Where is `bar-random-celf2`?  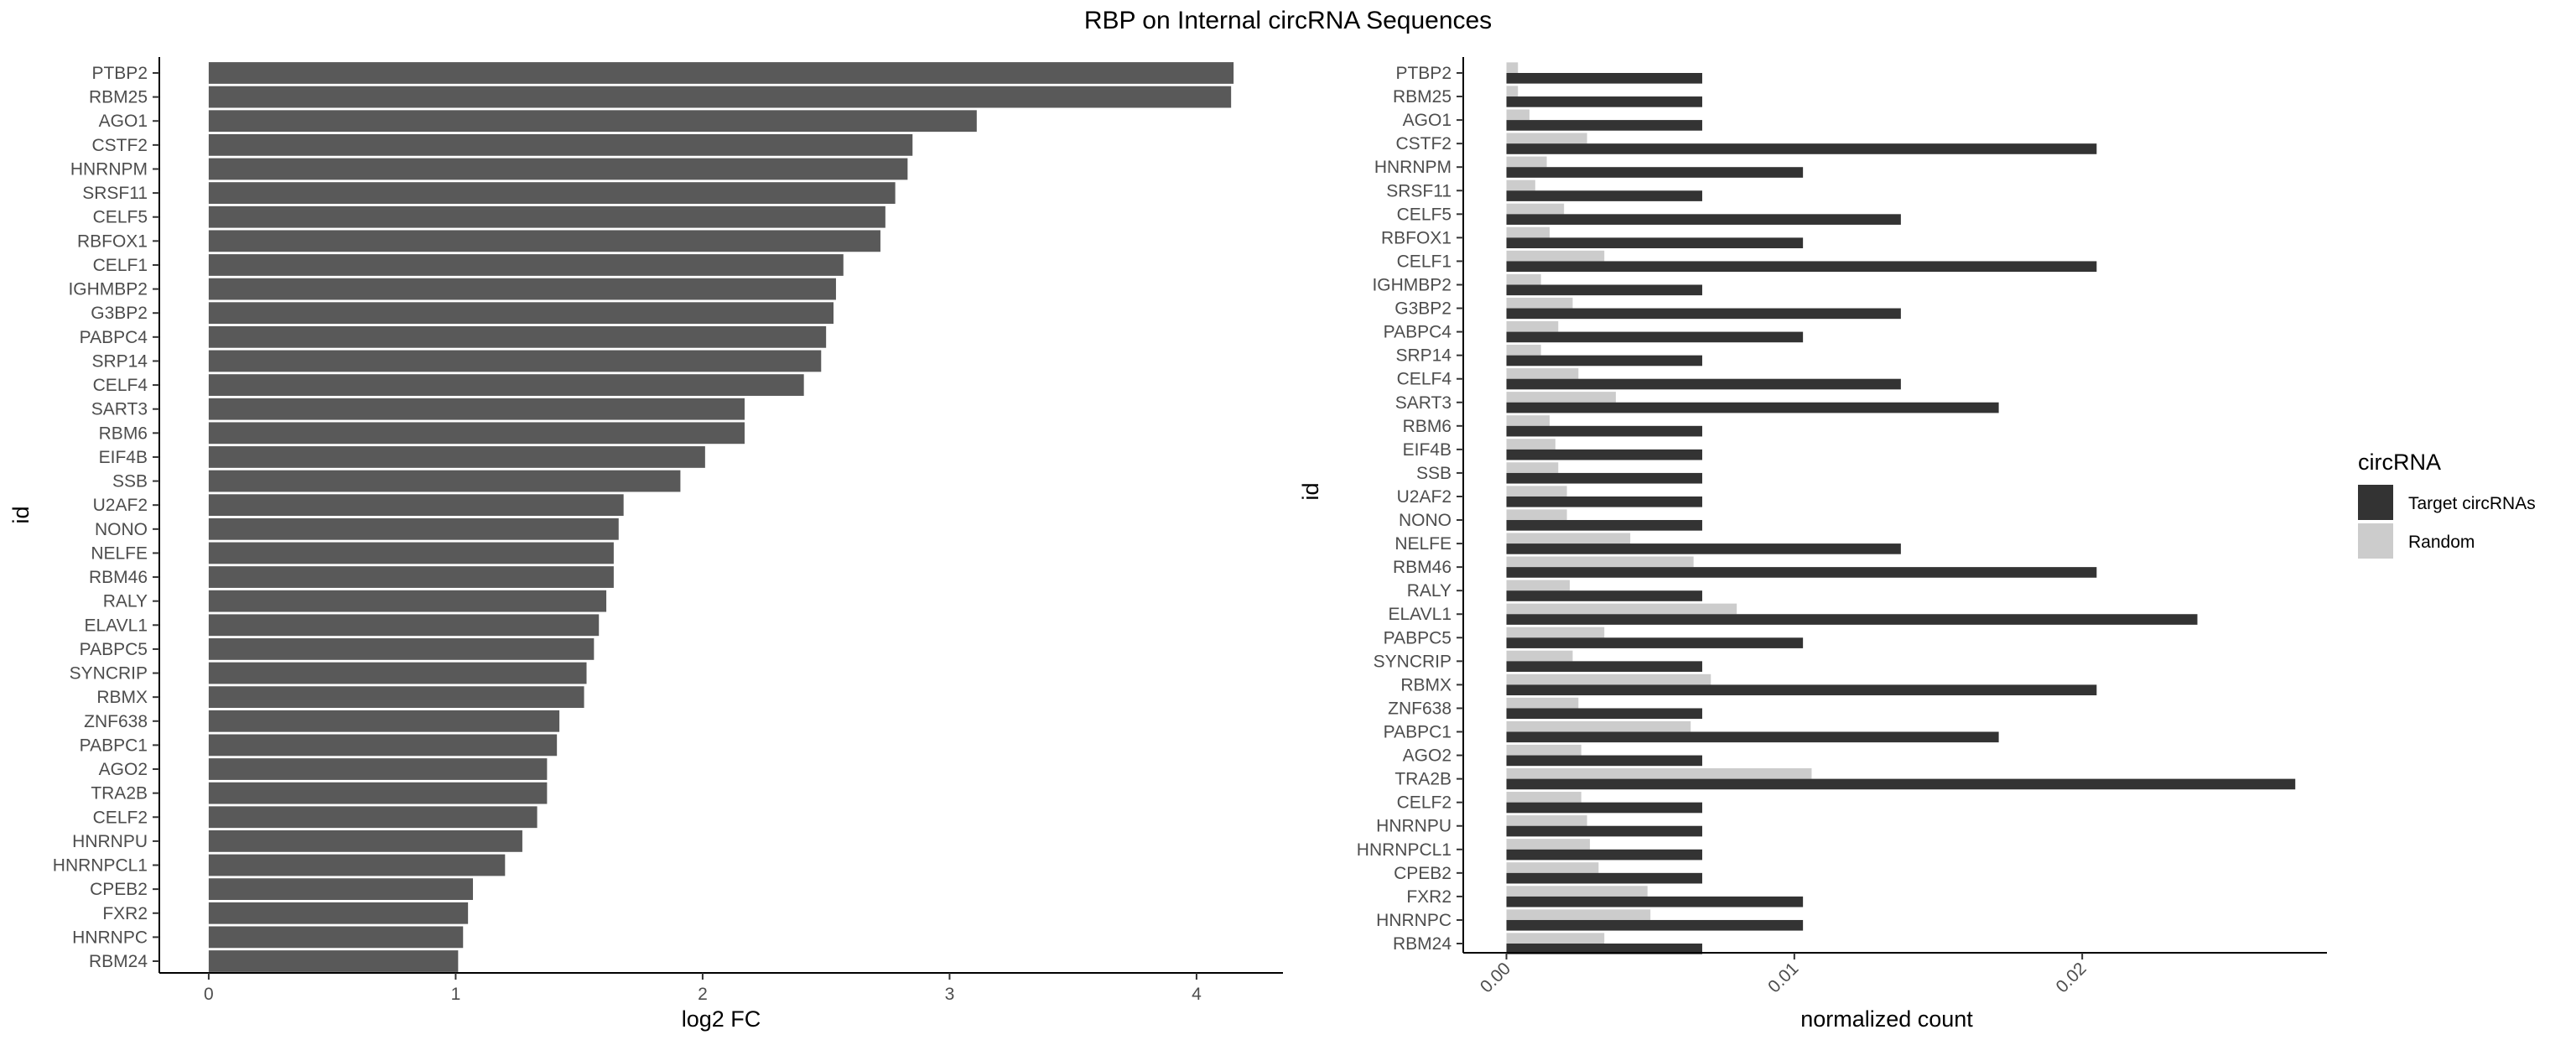
bar-random-celf2 is located at coordinates (1543, 797).